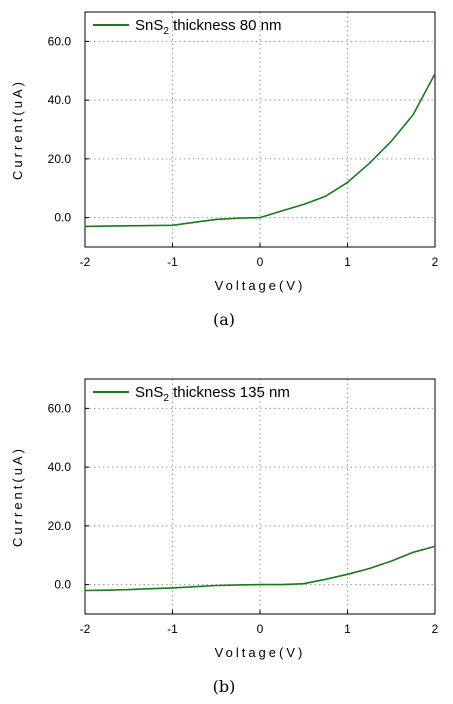 This screenshot has width=453, height=704. What do you see at coordinates (260, 568) in the screenshot?
I see `series-line` at bounding box center [260, 568].